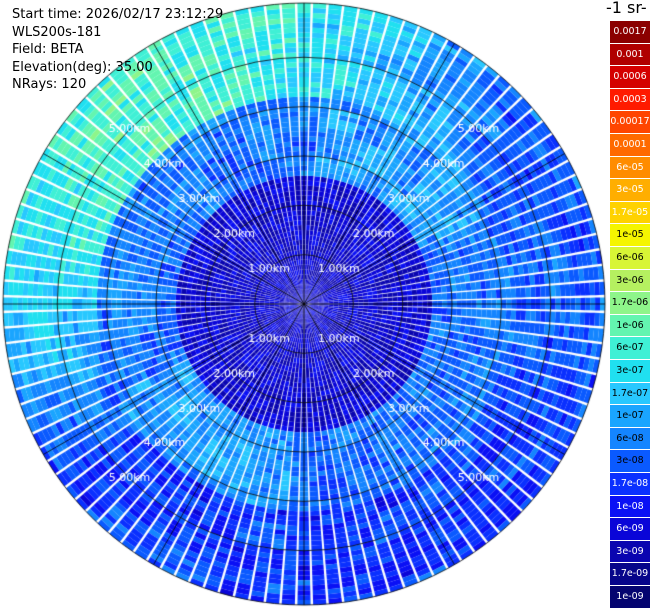  Describe the element at coordinates (82, 67) in the screenshot. I see `elevation-text: Elevation(deg): 35.00` at that location.